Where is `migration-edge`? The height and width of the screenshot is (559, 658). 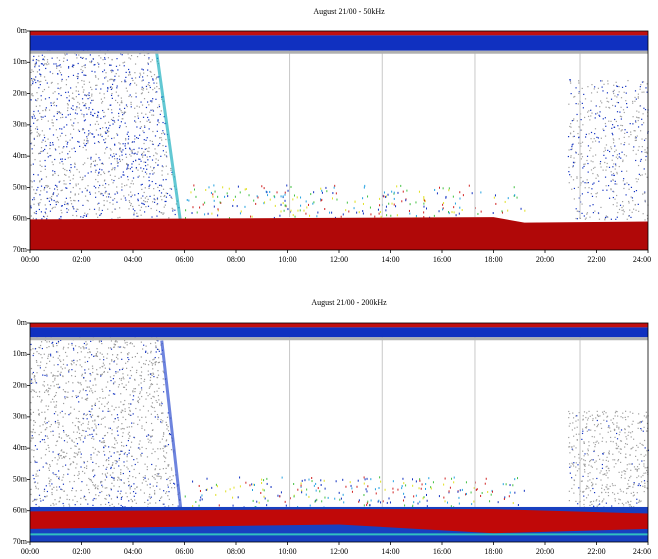 migration-edge is located at coordinates (168, 136).